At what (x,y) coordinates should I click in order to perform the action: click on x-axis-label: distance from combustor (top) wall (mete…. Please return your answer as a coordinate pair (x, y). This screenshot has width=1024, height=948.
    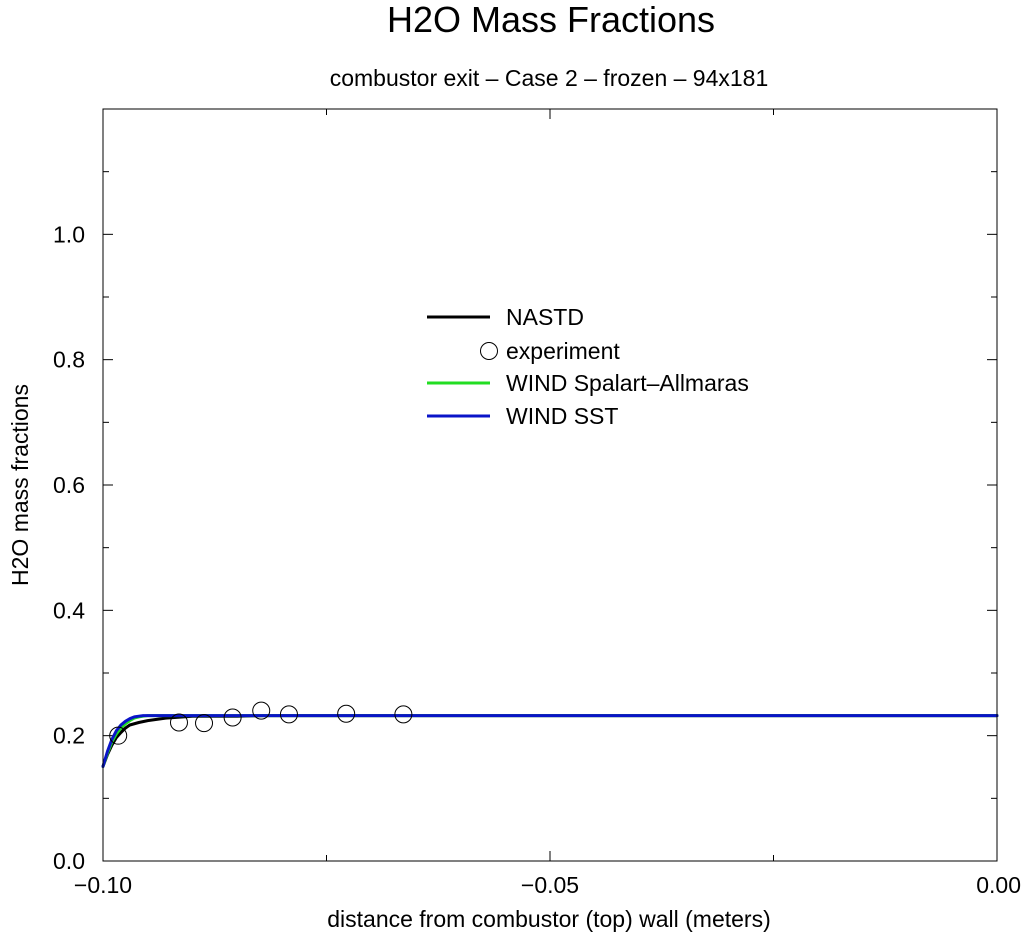
    Looking at the image, I should click on (549, 919).